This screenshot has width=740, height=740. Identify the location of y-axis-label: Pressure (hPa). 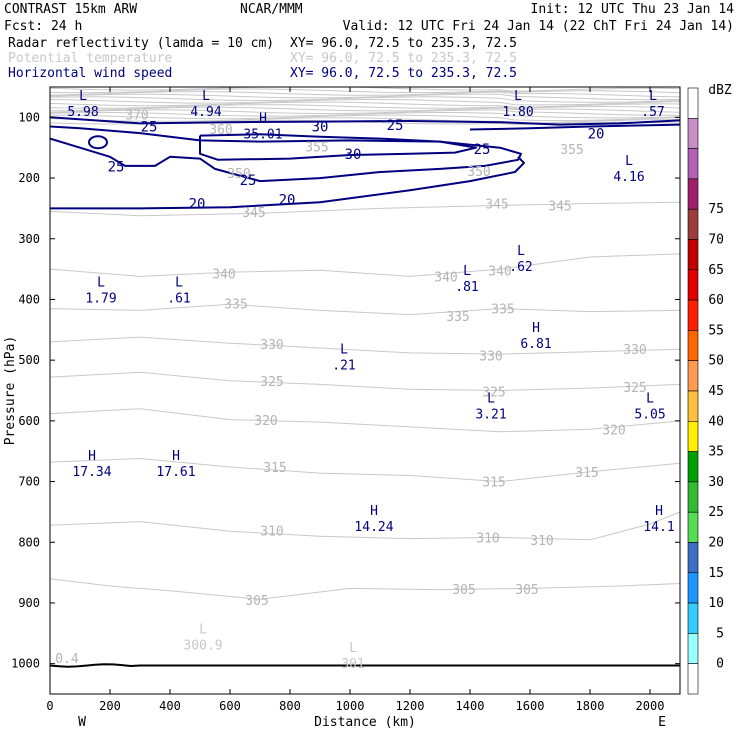
(10, 391).